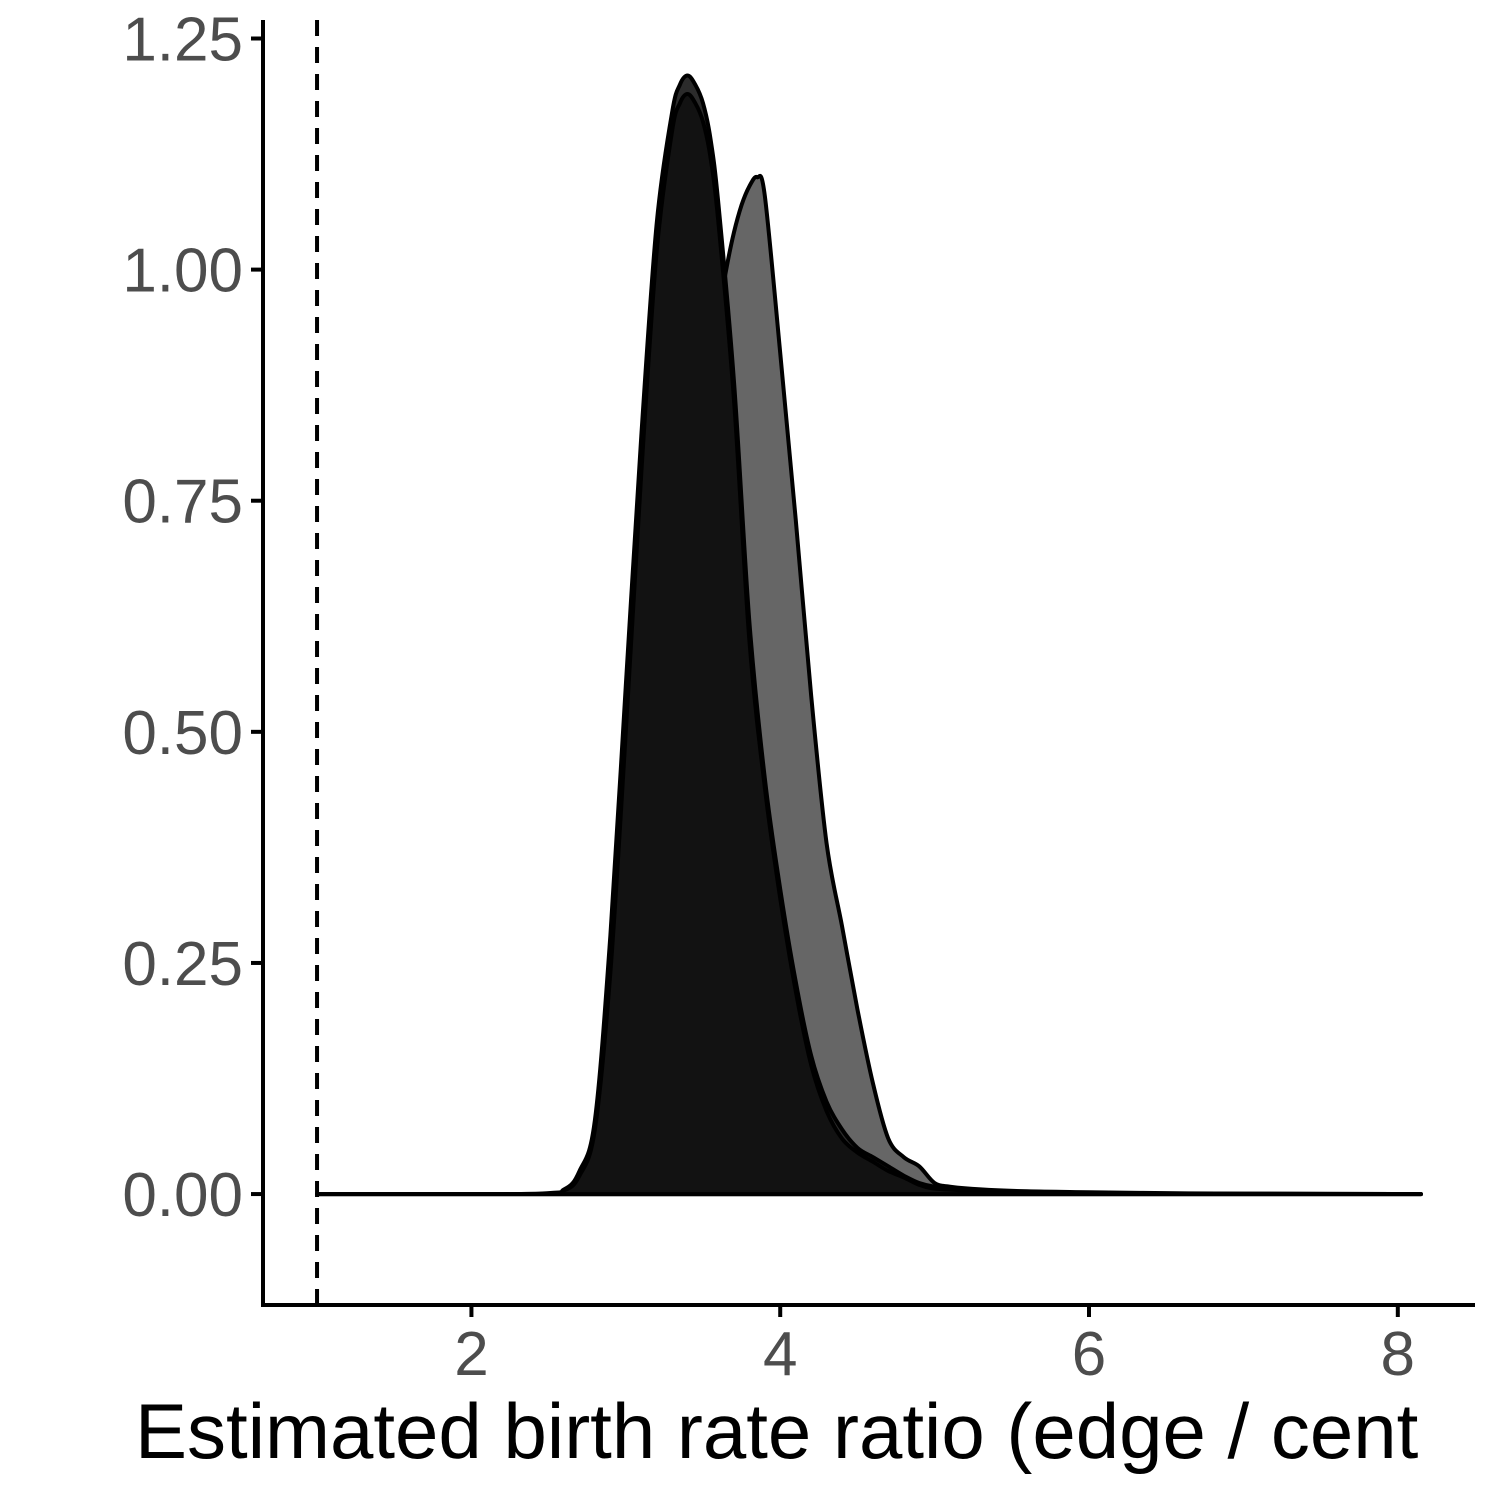 The image size is (1500, 1500). What do you see at coordinates (182, 271) in the screenshot?
I see `y-tick-label: 1.00` at bounding box center [182, 271].